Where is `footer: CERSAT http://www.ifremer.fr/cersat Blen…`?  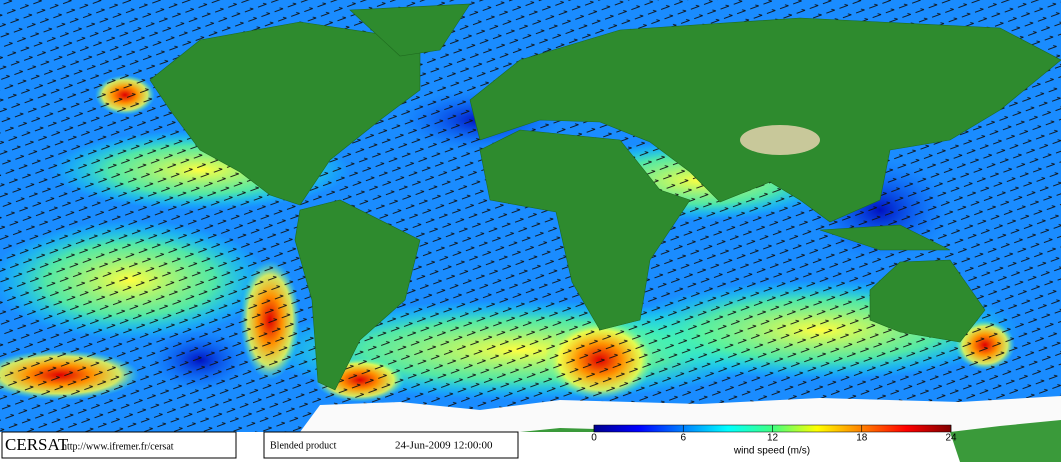 footer: CERSAT http://www.ifremer.fr/cersat Blen… is located at coordinates (260, 445).